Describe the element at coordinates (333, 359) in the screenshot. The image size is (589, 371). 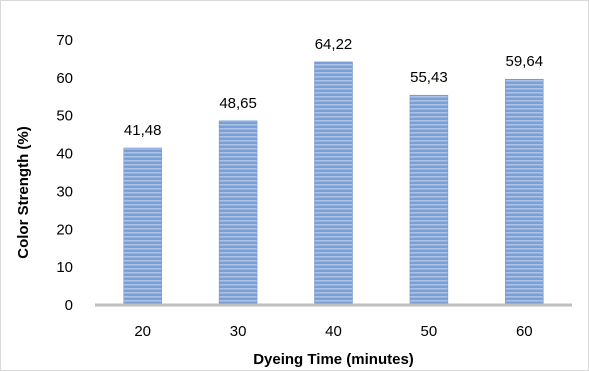
I see `x-axis-title: Dyeing Time (minutes)` at that location.